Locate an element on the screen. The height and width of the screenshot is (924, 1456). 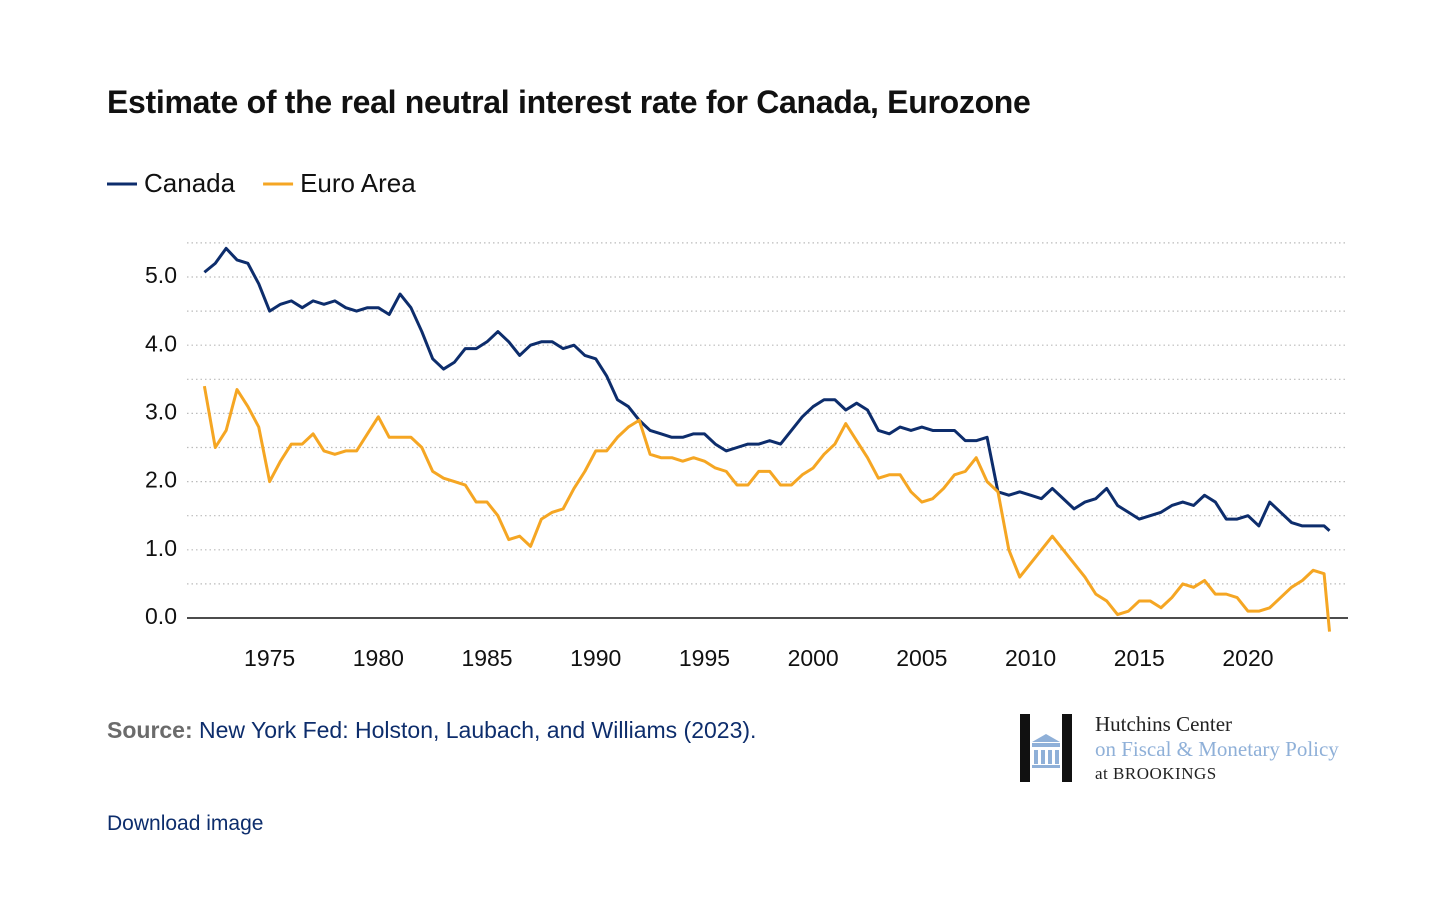
y-tick-label: 3.0 is located at coordinates (161, 411).